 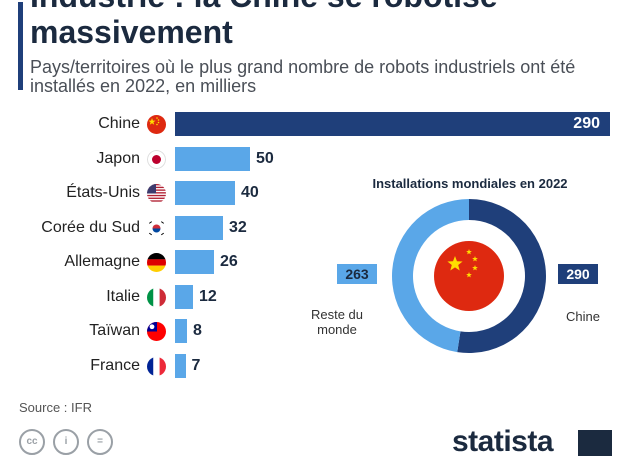 I want to click on rest-label-line-2: monde, so click(x=337, y=329).